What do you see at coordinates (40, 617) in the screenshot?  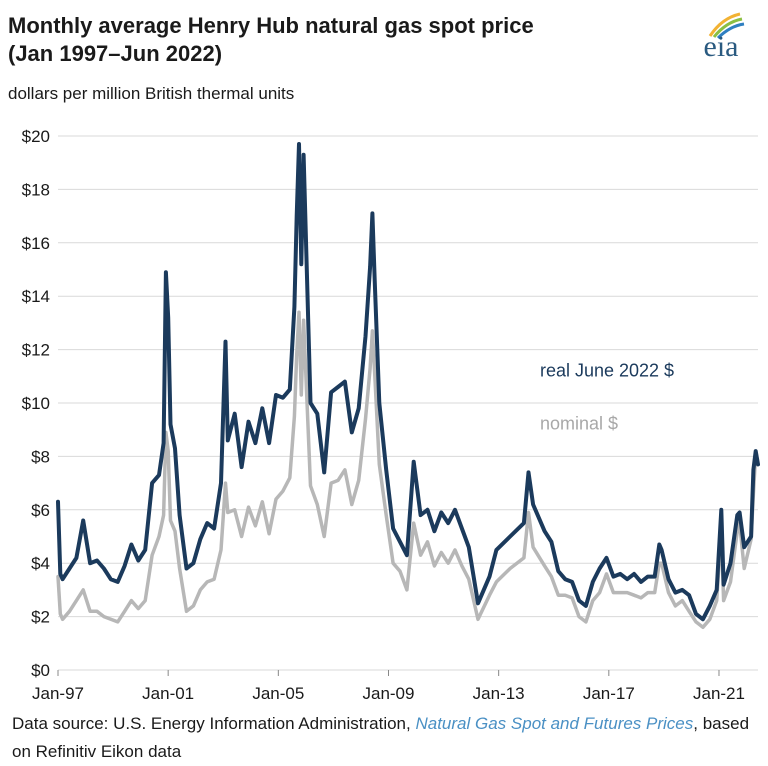 I see `y-tick-label: $2` at bounding box center [40, 617].